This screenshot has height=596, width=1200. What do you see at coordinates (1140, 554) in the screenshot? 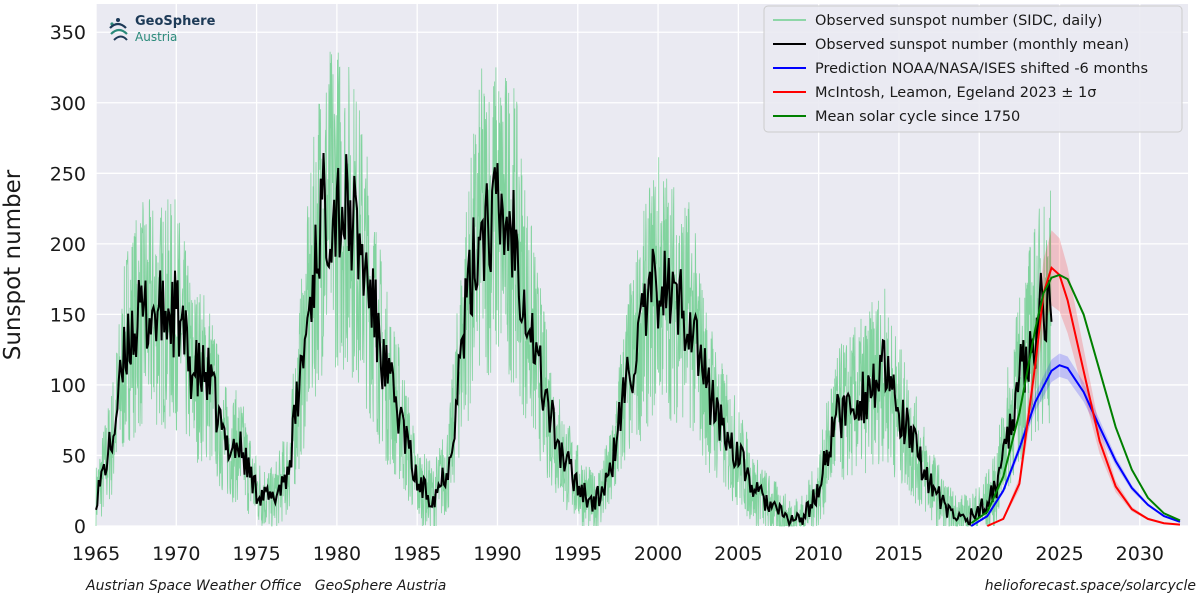
I see `x-tick-label: 2030` at bounding box center [1140, 554].